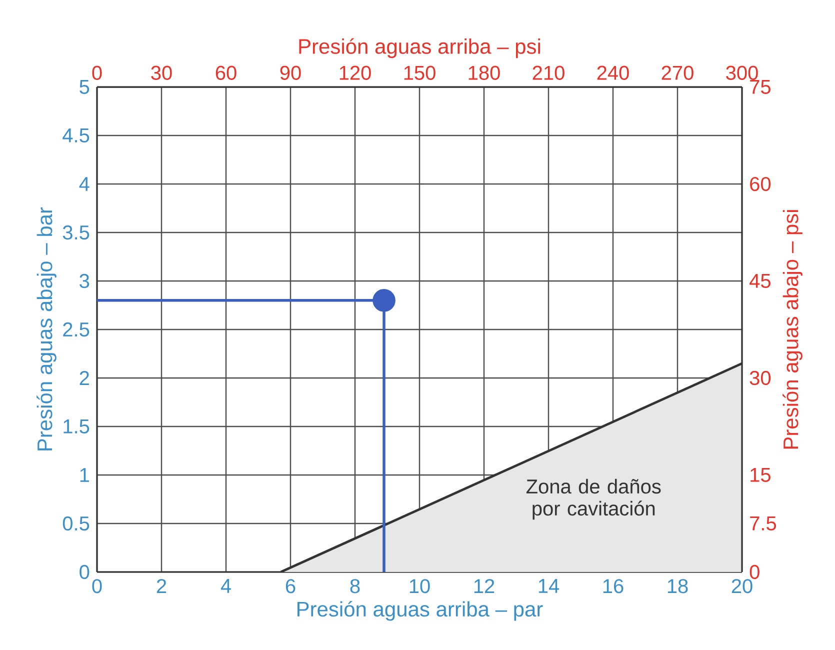  What do you see at coordinates (76, 135) in the screenshot?
I see `y-tick-label: 4.5` at bounding box center [76, 135].